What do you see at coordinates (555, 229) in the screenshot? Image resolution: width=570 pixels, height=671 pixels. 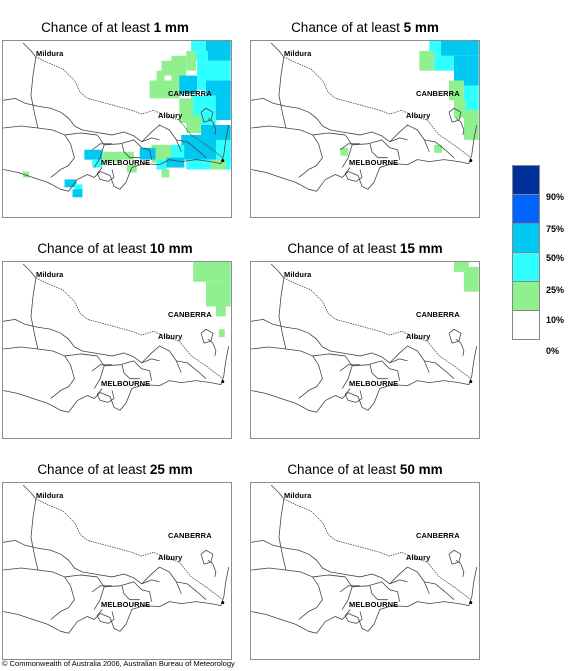 I see `legend-label-75: 75%` at bounding box center [555, 229].